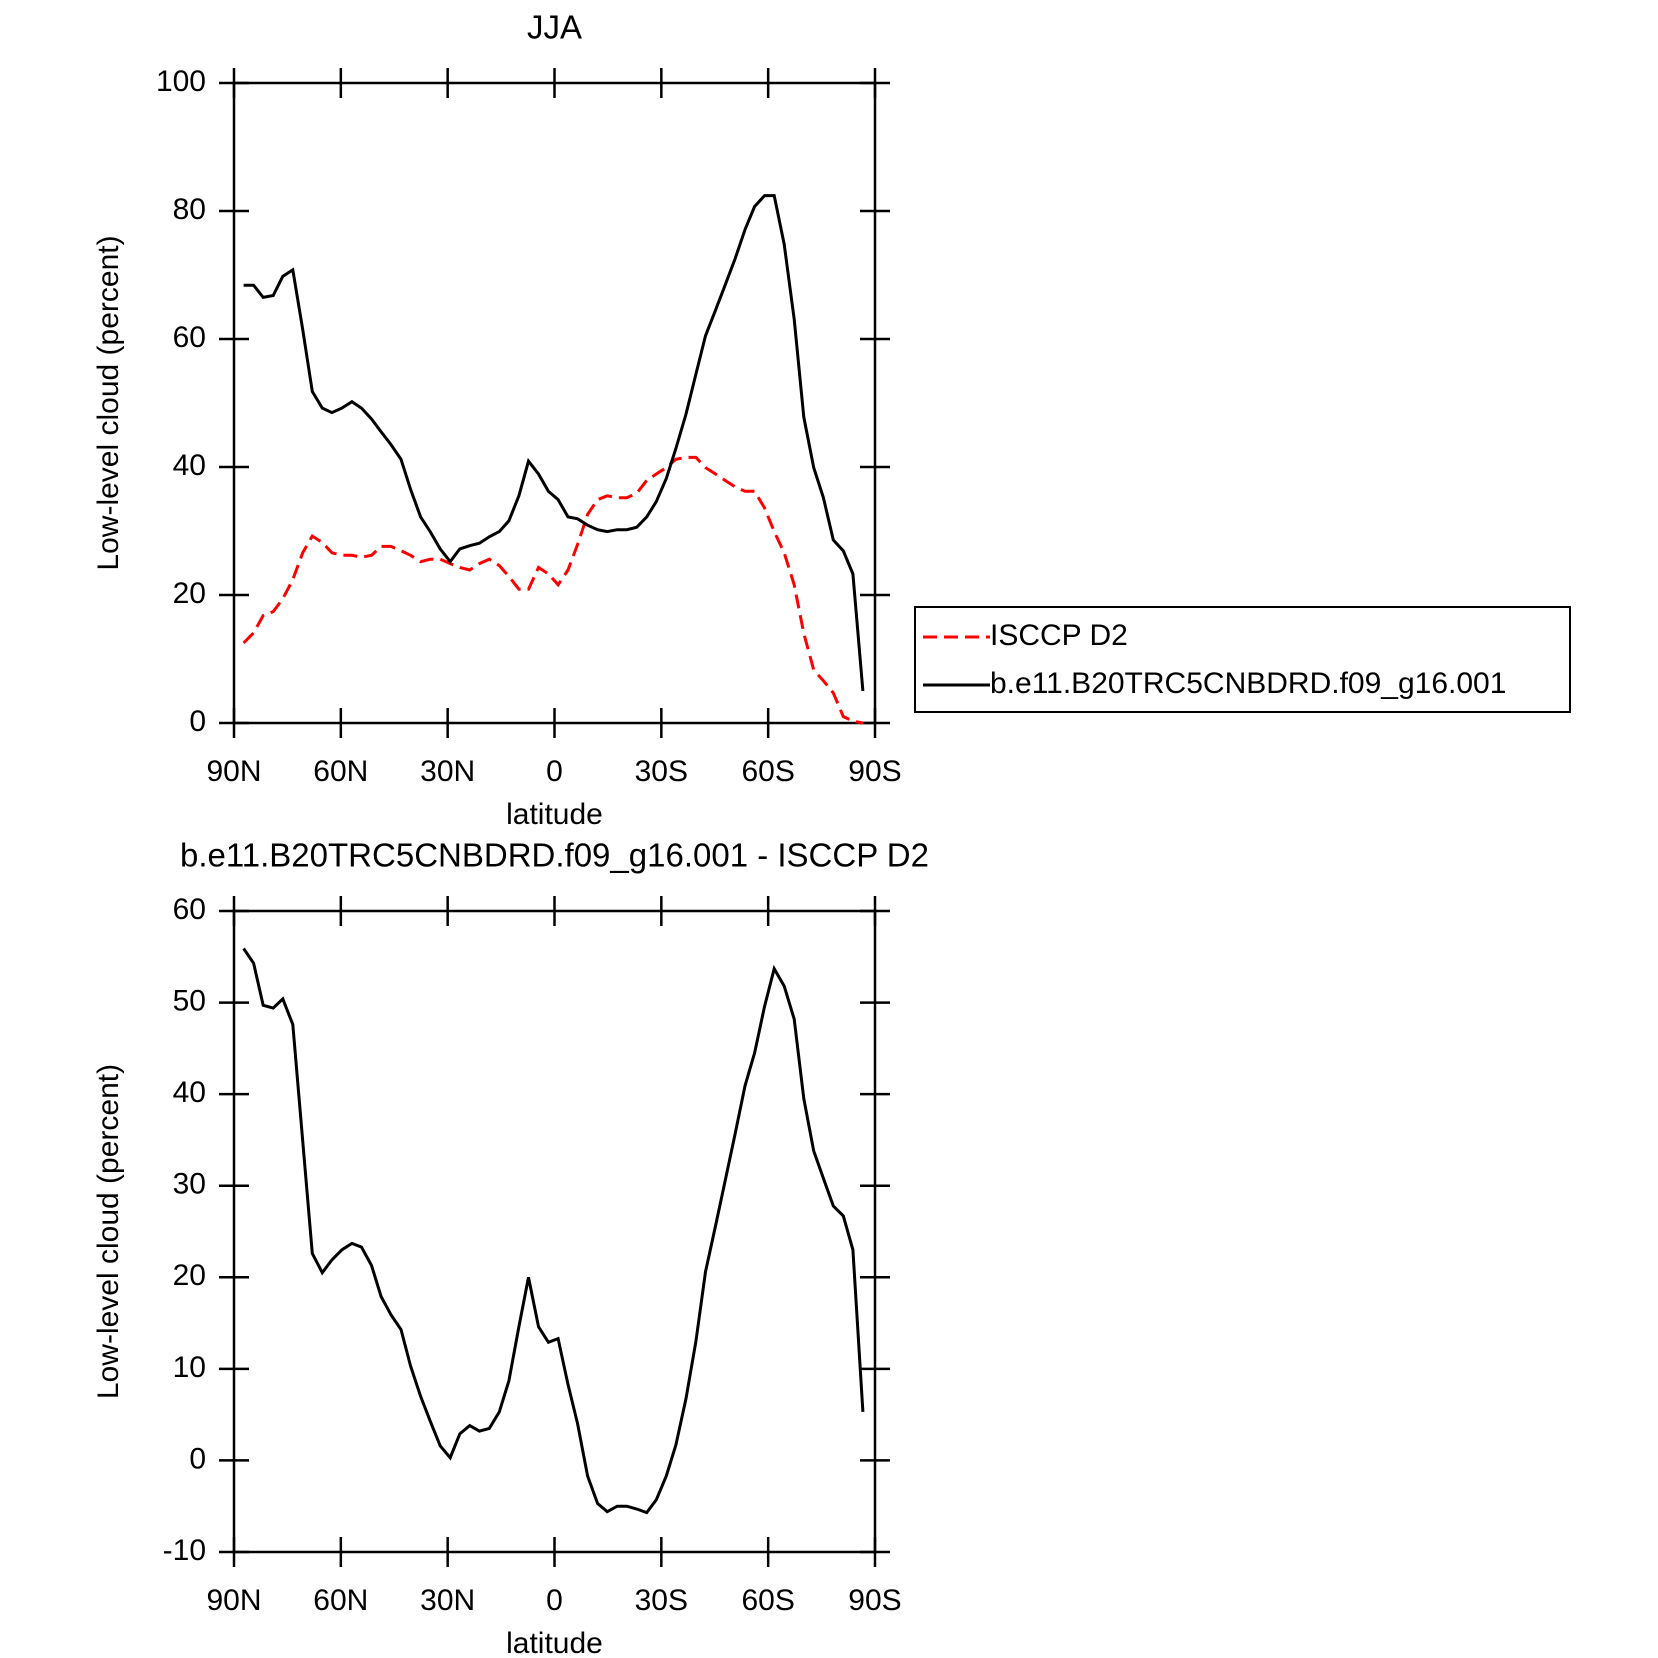 The width and height of the screenshot is (1658, 1658). What do you see at coordinates (189, 1000) in the screenshot?
I see `y-tick-label: 50` at bounding box center [189, 1000].